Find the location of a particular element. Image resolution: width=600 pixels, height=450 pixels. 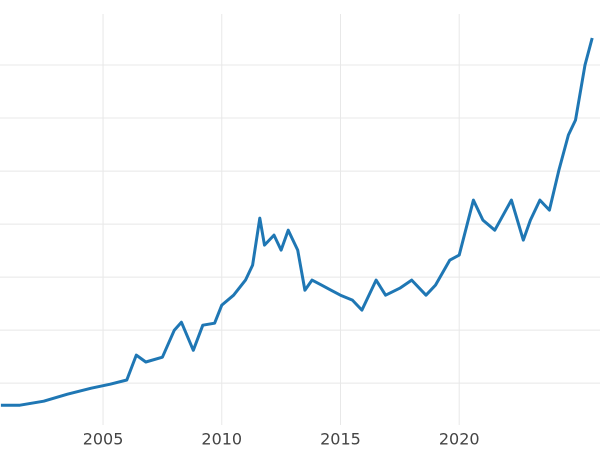

x-tick-label: 2005 is located at coordinates (103, 439).